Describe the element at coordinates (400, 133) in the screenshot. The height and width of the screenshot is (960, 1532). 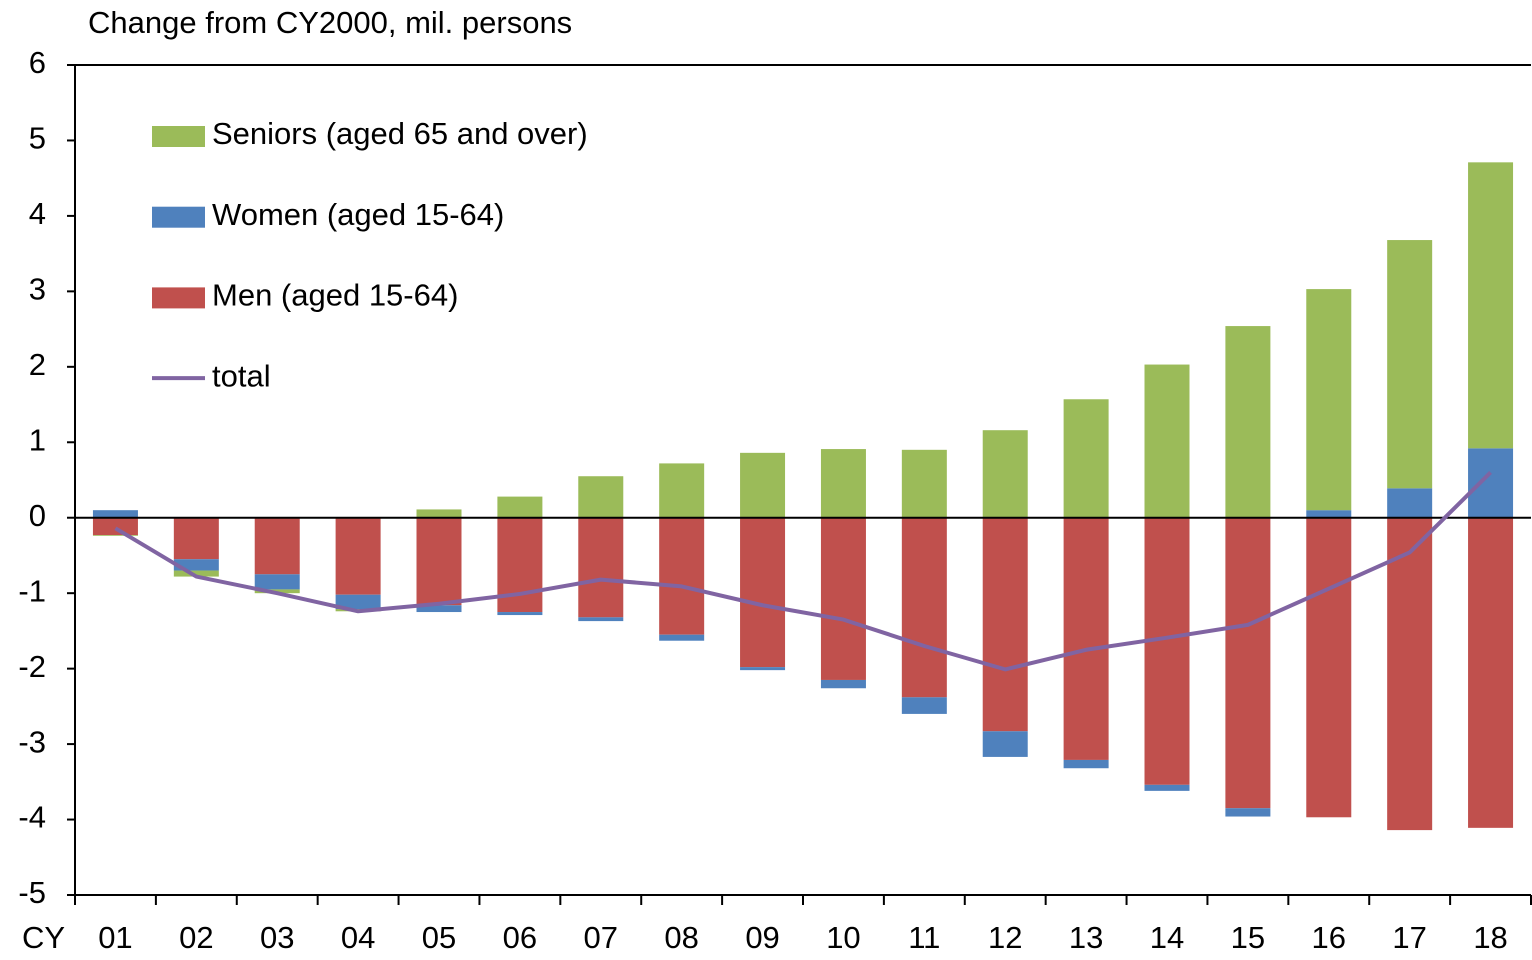
I see `legend-label: Seniors (aged 65 and over)` at that location.